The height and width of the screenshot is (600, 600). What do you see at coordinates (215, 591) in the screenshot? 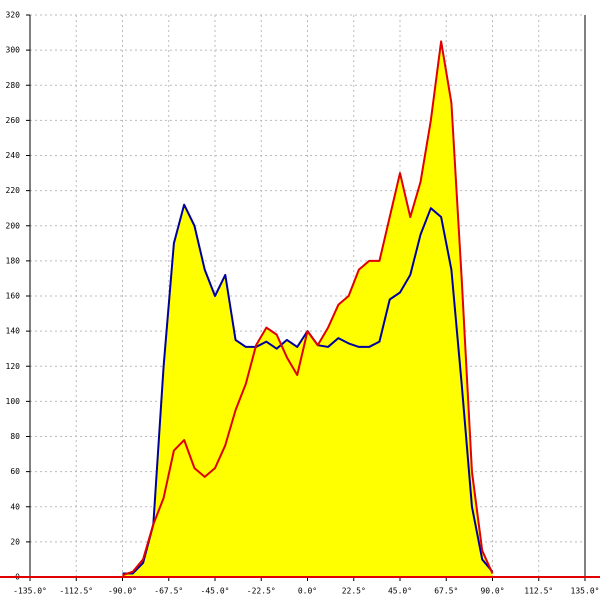
I see `x-tick-label: -45.0°` at bounding box center [215, 591].